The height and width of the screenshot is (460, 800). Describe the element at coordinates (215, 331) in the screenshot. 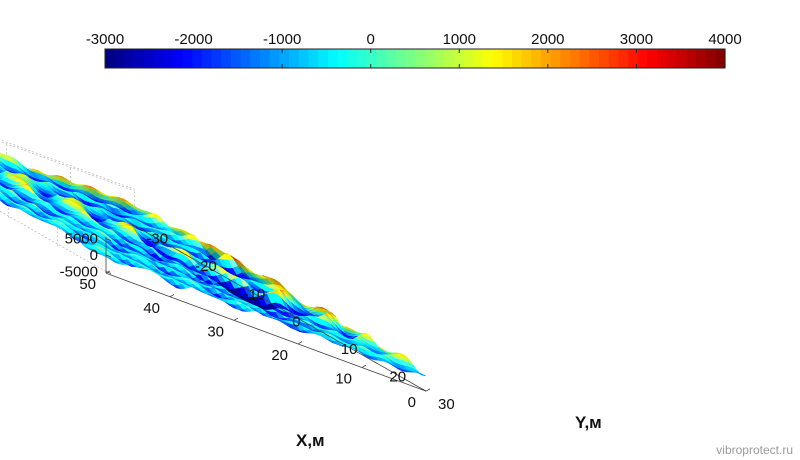

I see `x-tick-label: 30` at that location.